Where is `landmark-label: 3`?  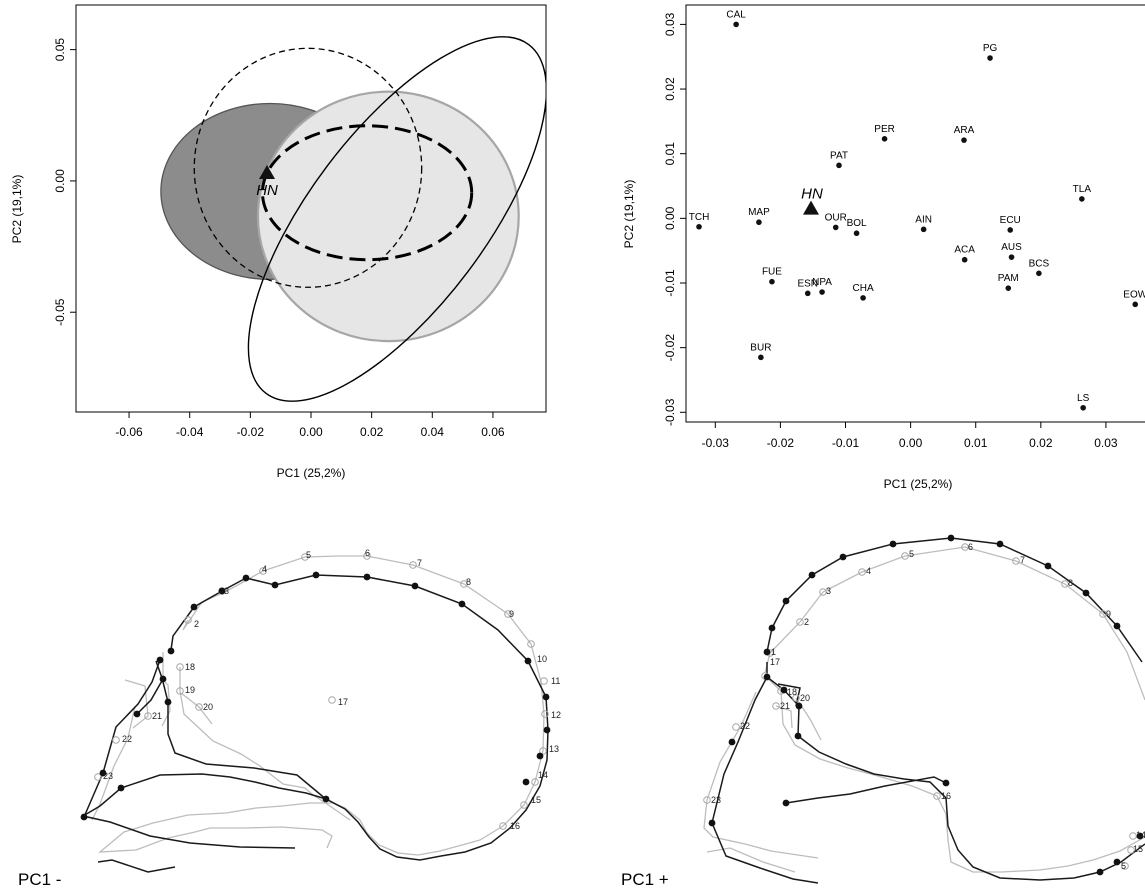 landmark-label: 3 is located at coordinates (226, 591).